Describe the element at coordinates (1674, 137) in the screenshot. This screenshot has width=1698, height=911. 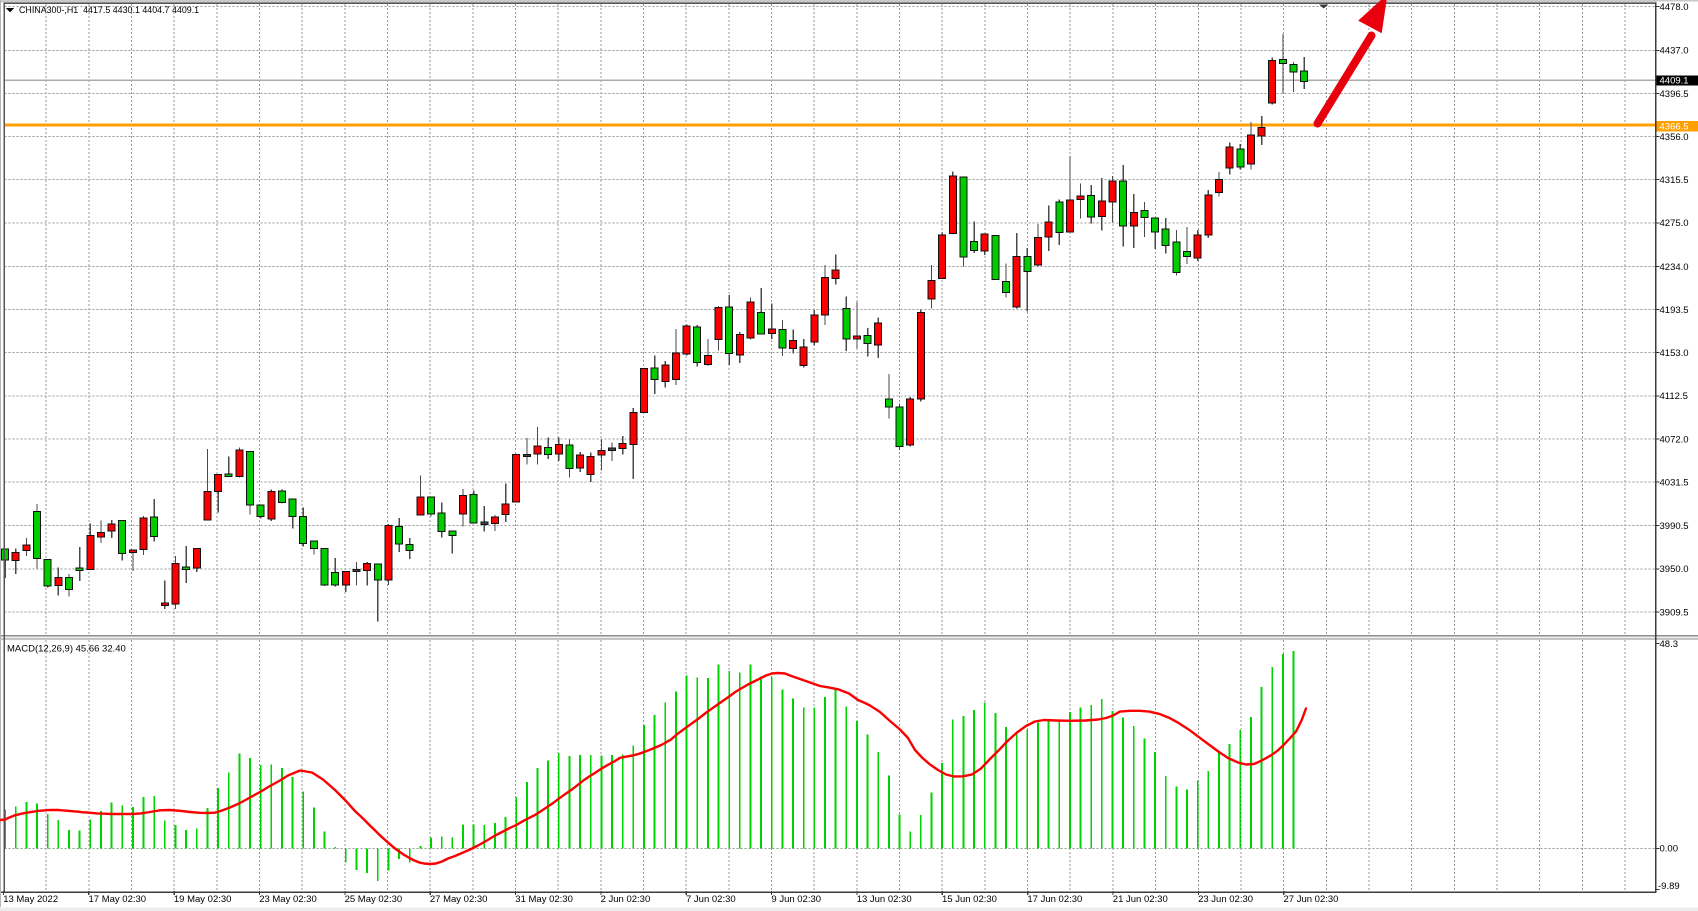
I see `svg-text: 4356.0` at that location.